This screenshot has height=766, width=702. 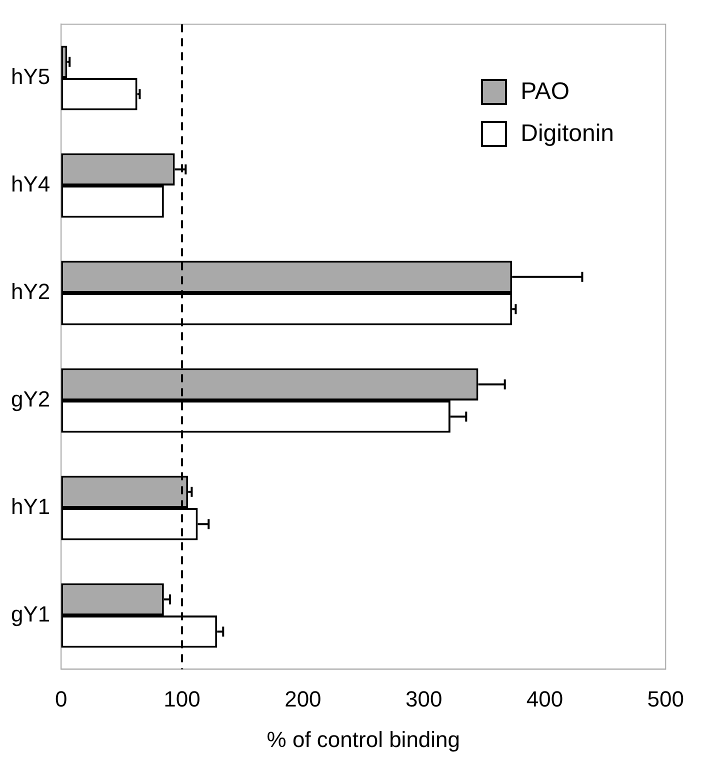 What do you see at coordinates (303, 699) in the screenshot?
I see `x-tick-label: 200` at bounding box center [303, 699].